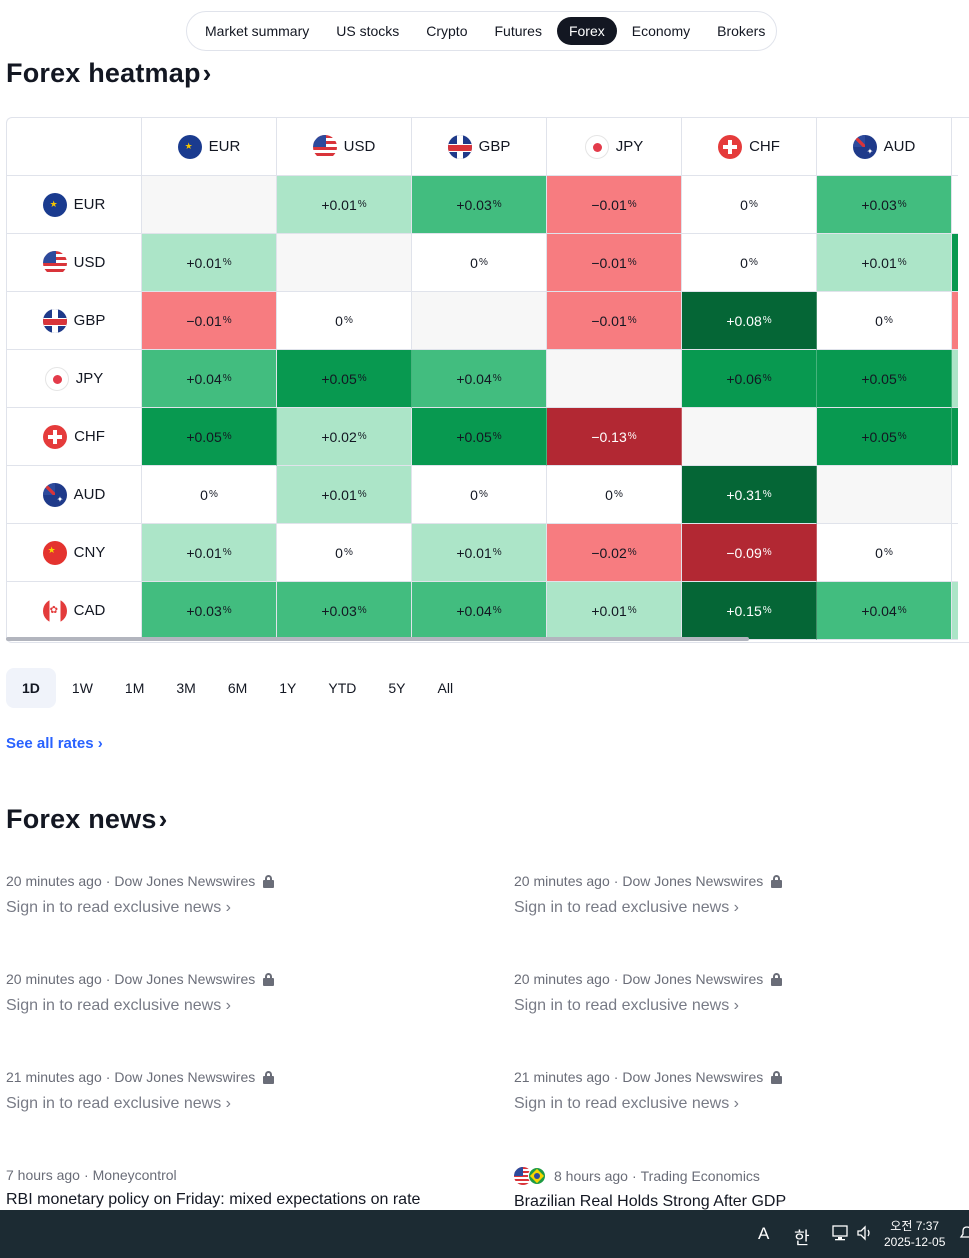 This screenshot has height=1258, width=969. What do you see at coordinates (749, 495) in the screenshot?
I see `heatmap-cell: +0.31%` at bounding box center [749, 495].